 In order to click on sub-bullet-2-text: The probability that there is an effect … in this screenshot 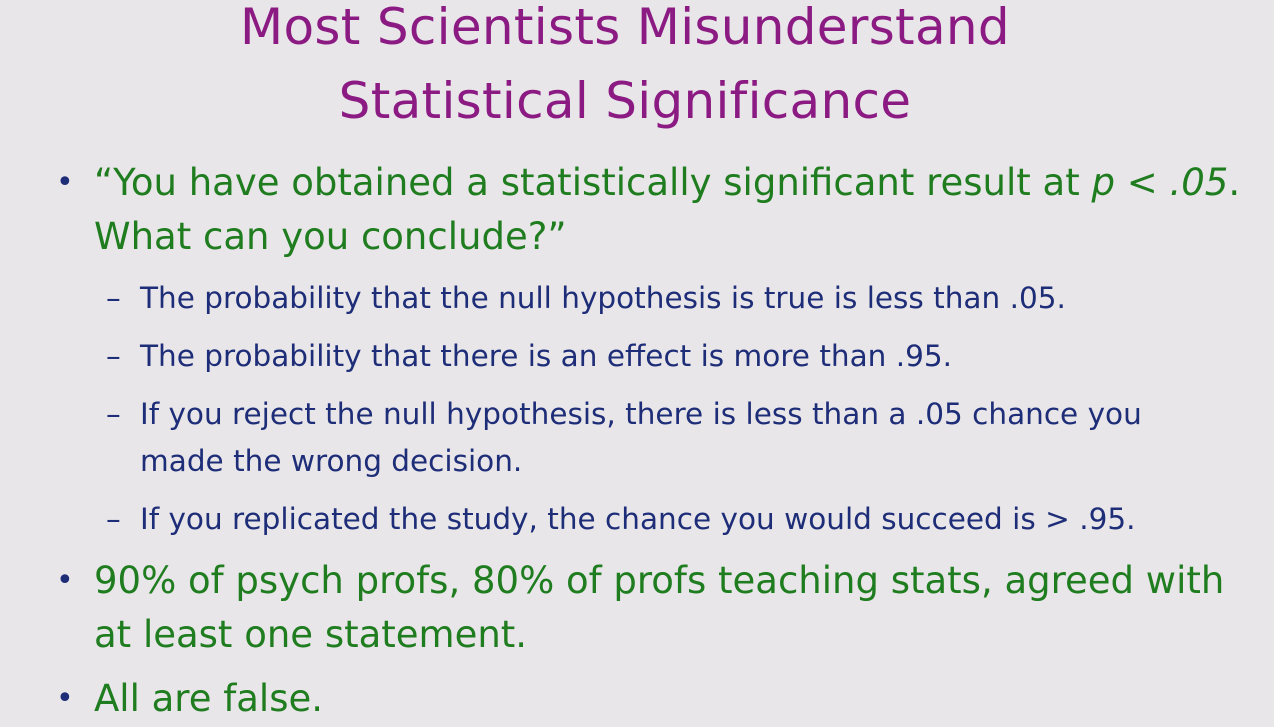, I will do `click(546, 356)`.